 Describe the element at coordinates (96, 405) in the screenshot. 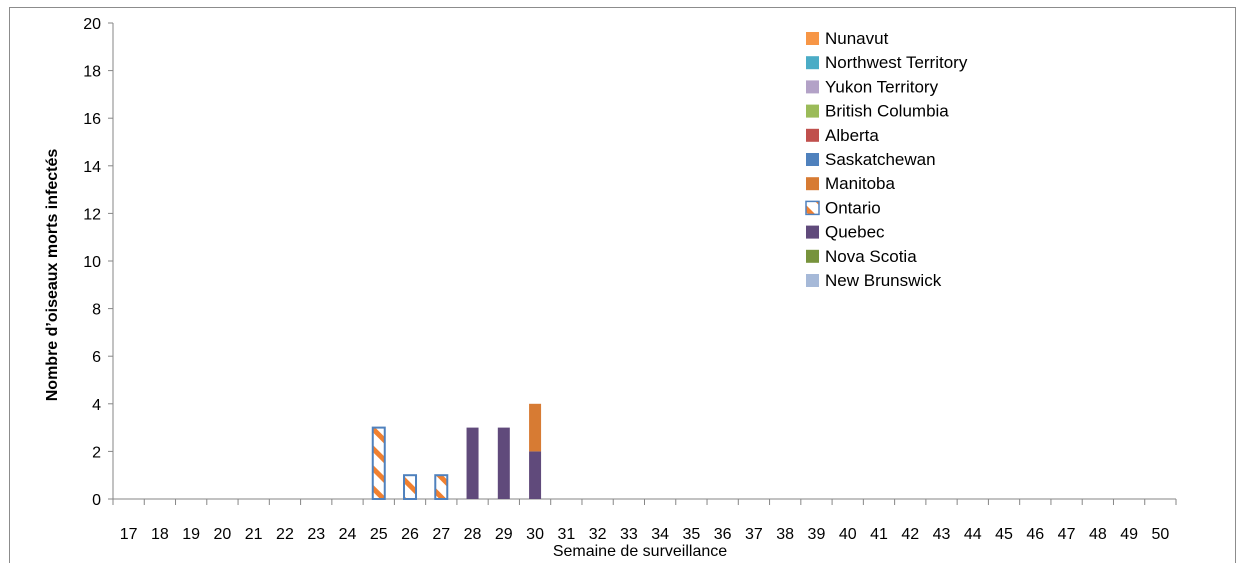

I see `y-tick-label: 4` at that location.